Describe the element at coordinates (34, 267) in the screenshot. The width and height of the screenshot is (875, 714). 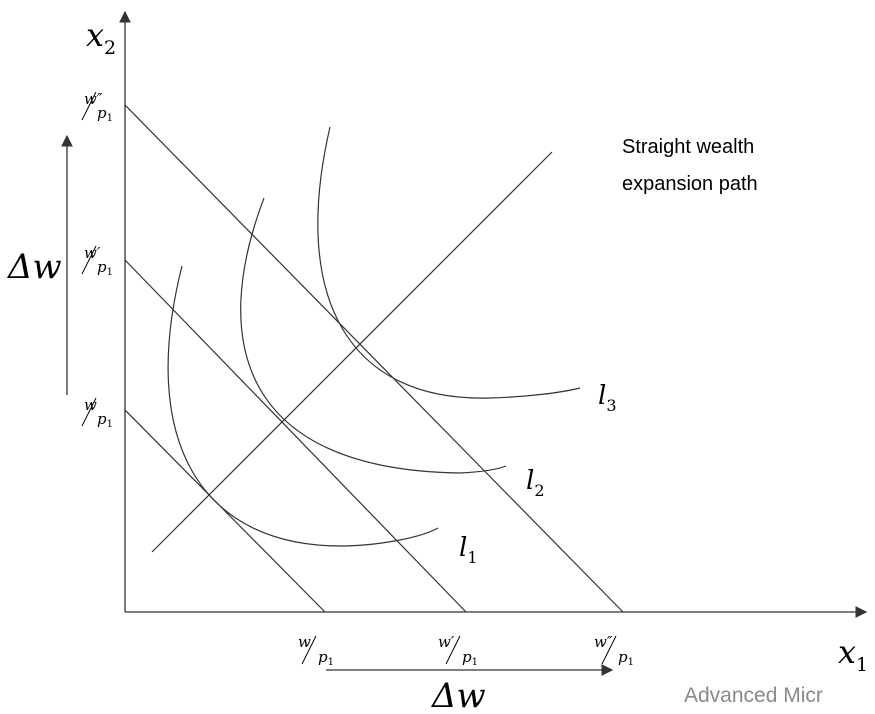
I see `vertical-delta-w-label: Δw` at that location.